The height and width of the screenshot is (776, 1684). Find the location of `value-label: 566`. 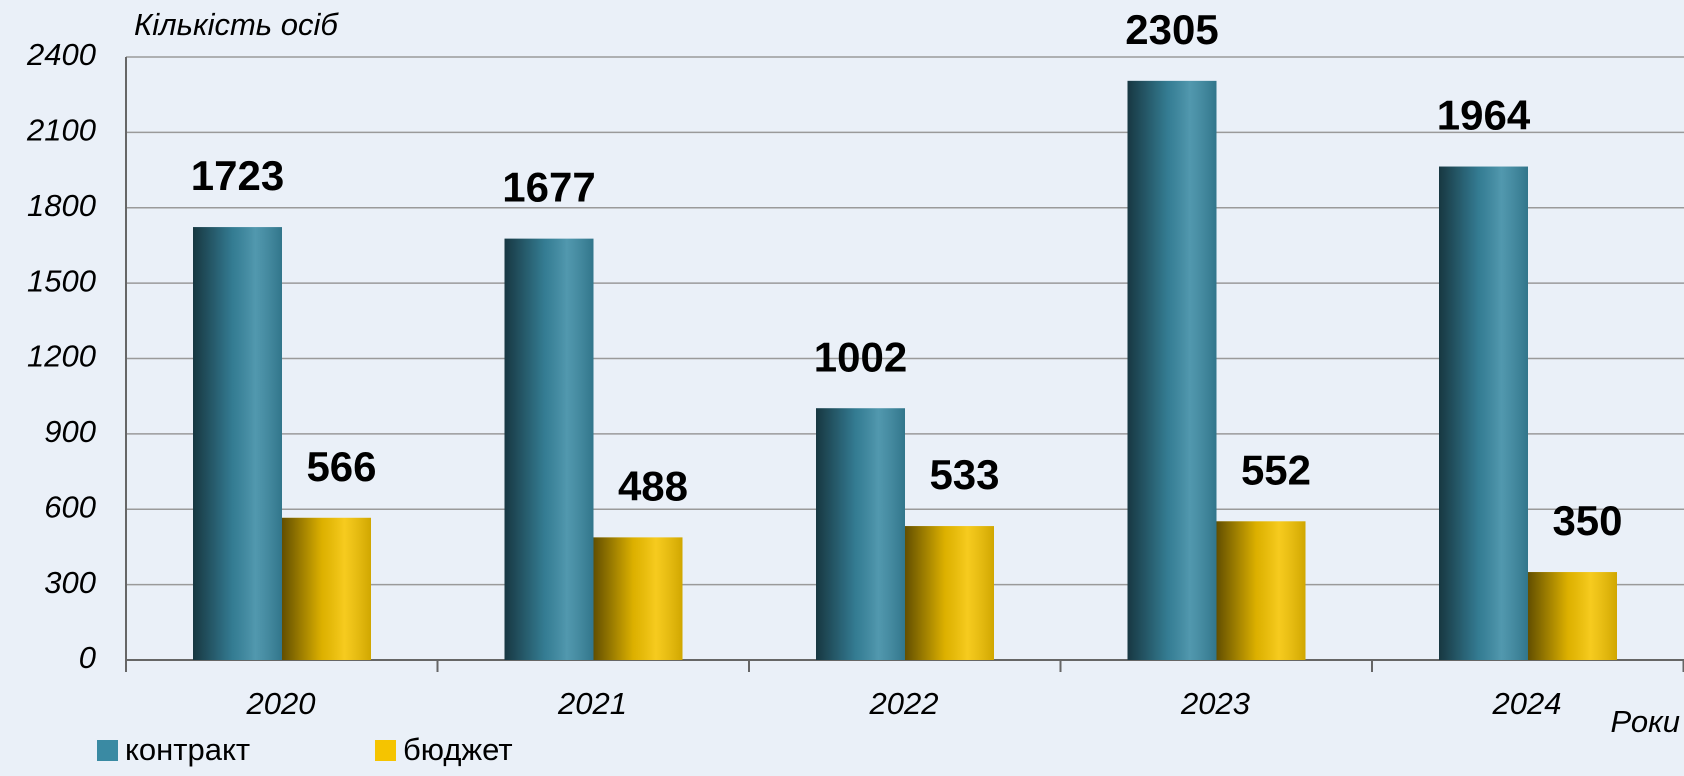

value-label: 566 is located at coordinates (341, 466).